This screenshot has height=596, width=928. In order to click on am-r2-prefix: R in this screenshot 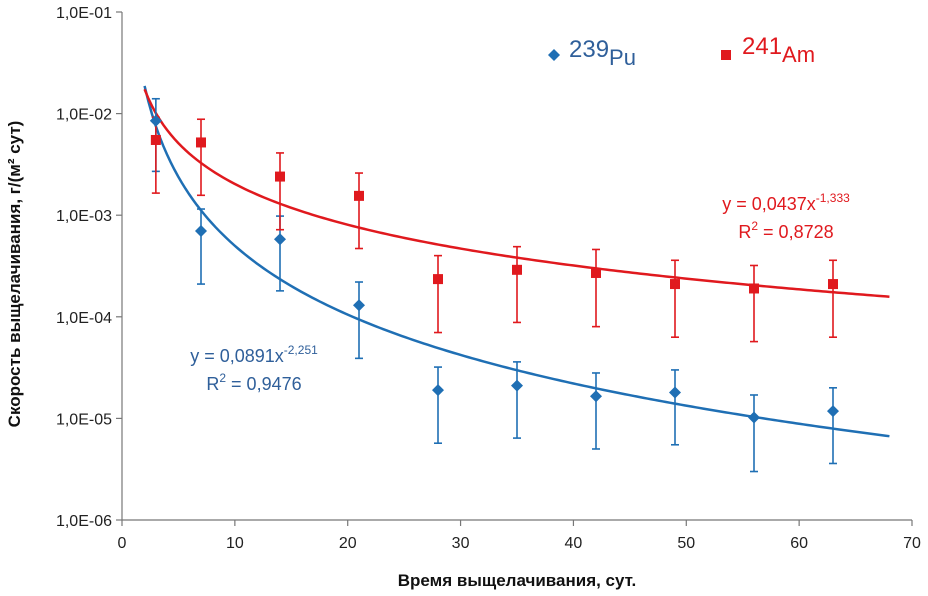, I will do `click(744, 232)`.